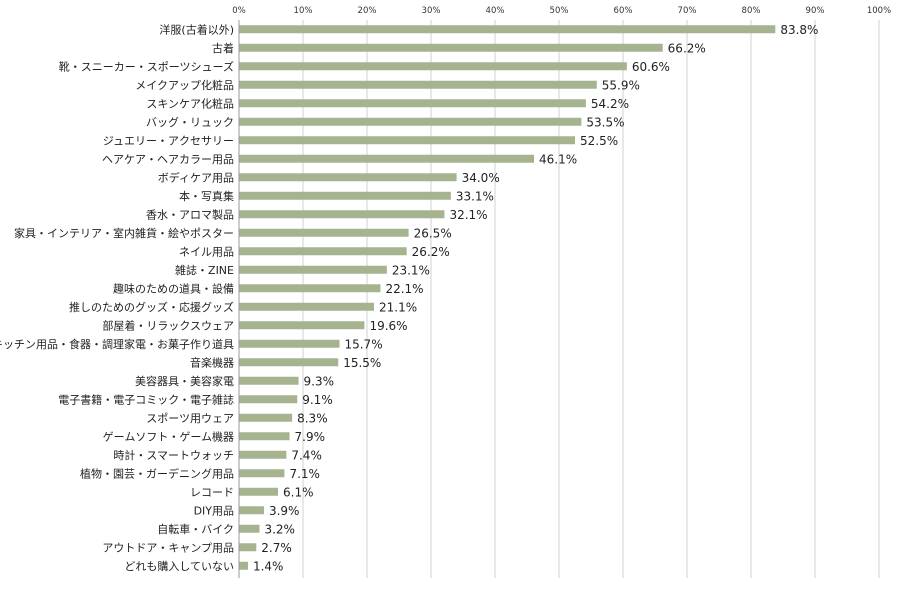 The image size is (903, 590). Describe the element at coordinates (190, 214) in the screenshot. I see `category-label: 香水・アロマ製品` at that location.